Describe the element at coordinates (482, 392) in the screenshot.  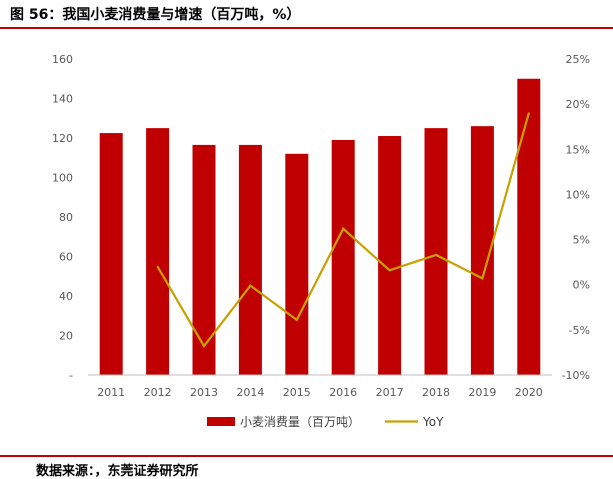
I see `x-axis-tick: 2019` at that location.